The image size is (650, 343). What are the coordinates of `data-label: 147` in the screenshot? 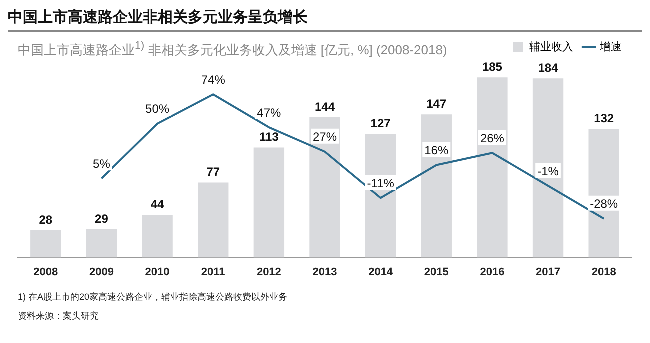 It's located at (436, 103).